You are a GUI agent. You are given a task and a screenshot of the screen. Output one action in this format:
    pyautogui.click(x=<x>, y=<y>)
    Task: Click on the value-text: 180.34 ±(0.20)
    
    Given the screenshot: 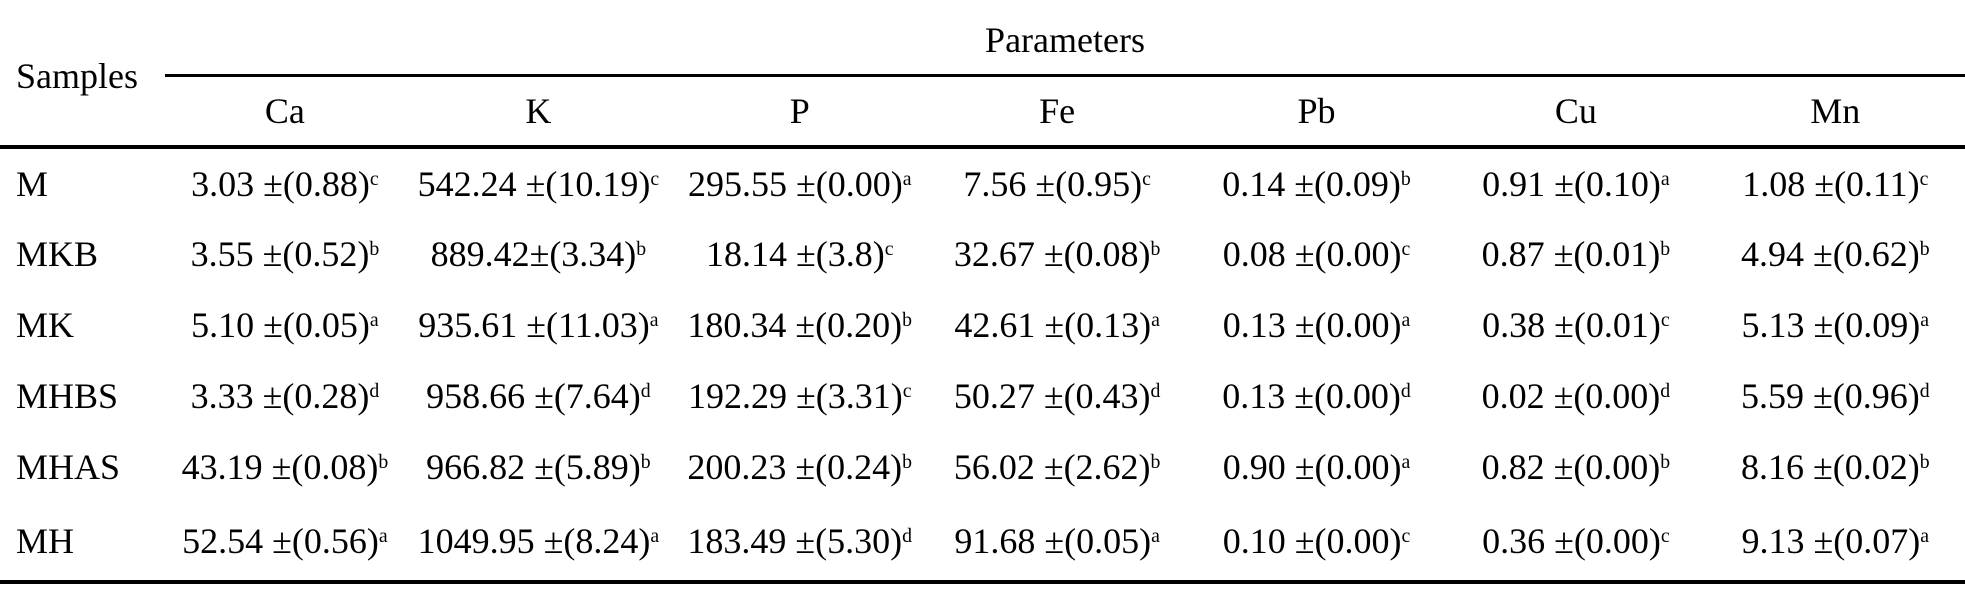 What is the action you would take?
    pyautogui.click(x=795, y=324)
    